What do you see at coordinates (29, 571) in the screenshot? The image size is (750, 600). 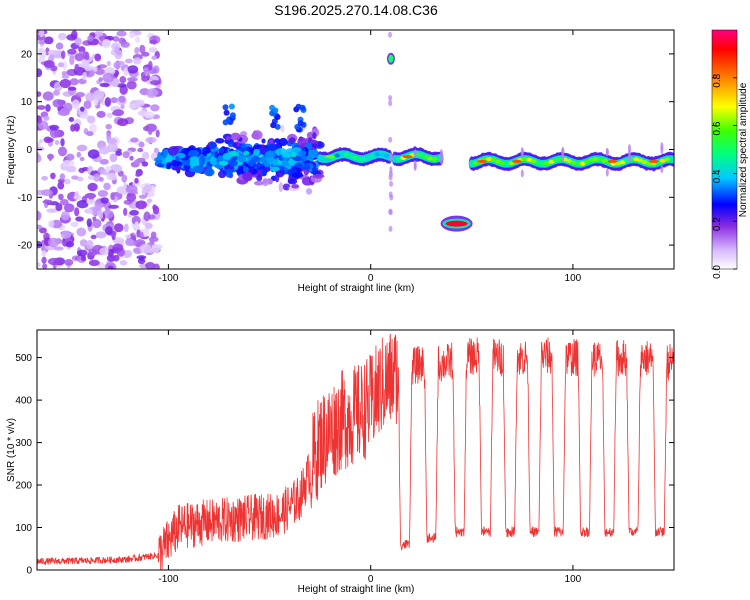 I see `snr-ytick-label: 0` at bounding box center [29, 571].